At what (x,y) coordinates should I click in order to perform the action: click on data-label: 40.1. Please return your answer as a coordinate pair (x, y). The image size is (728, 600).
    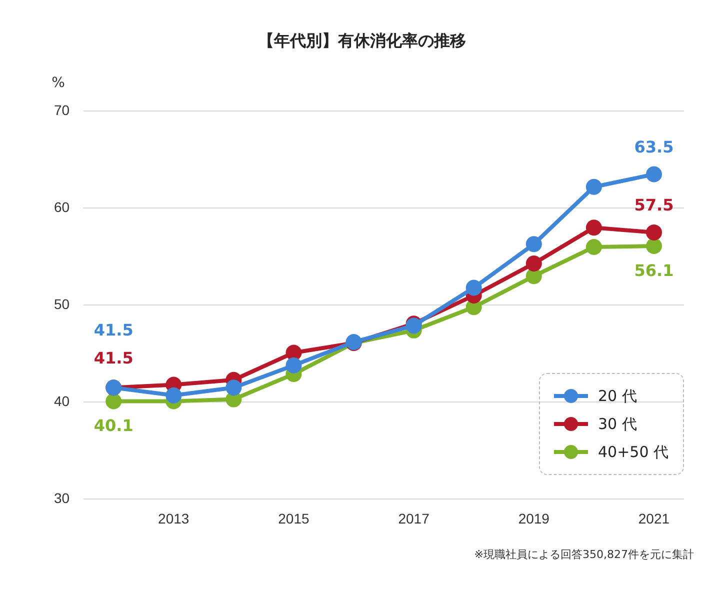
    Looking at the image, I should click on (114, 426).